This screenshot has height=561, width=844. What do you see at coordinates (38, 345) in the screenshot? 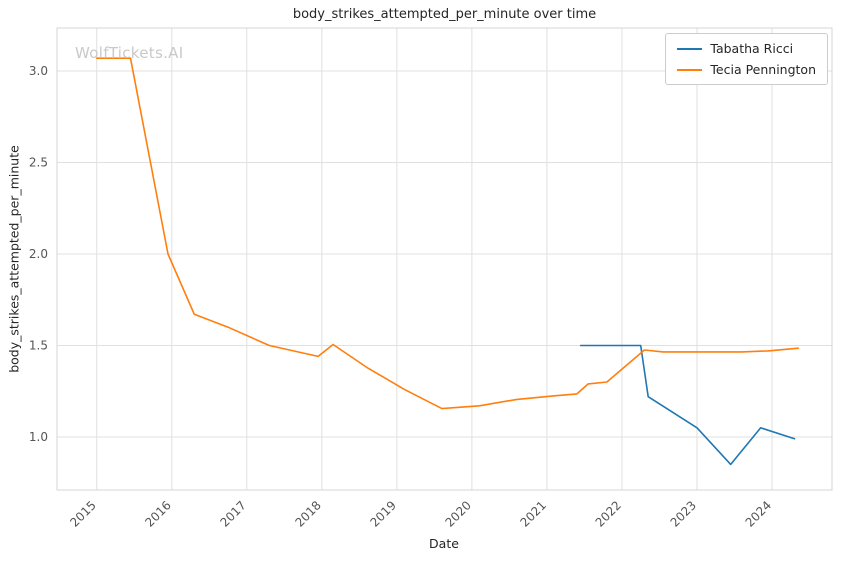
I see `y-tick-label: 1.5` at bounding box center [38, 345].